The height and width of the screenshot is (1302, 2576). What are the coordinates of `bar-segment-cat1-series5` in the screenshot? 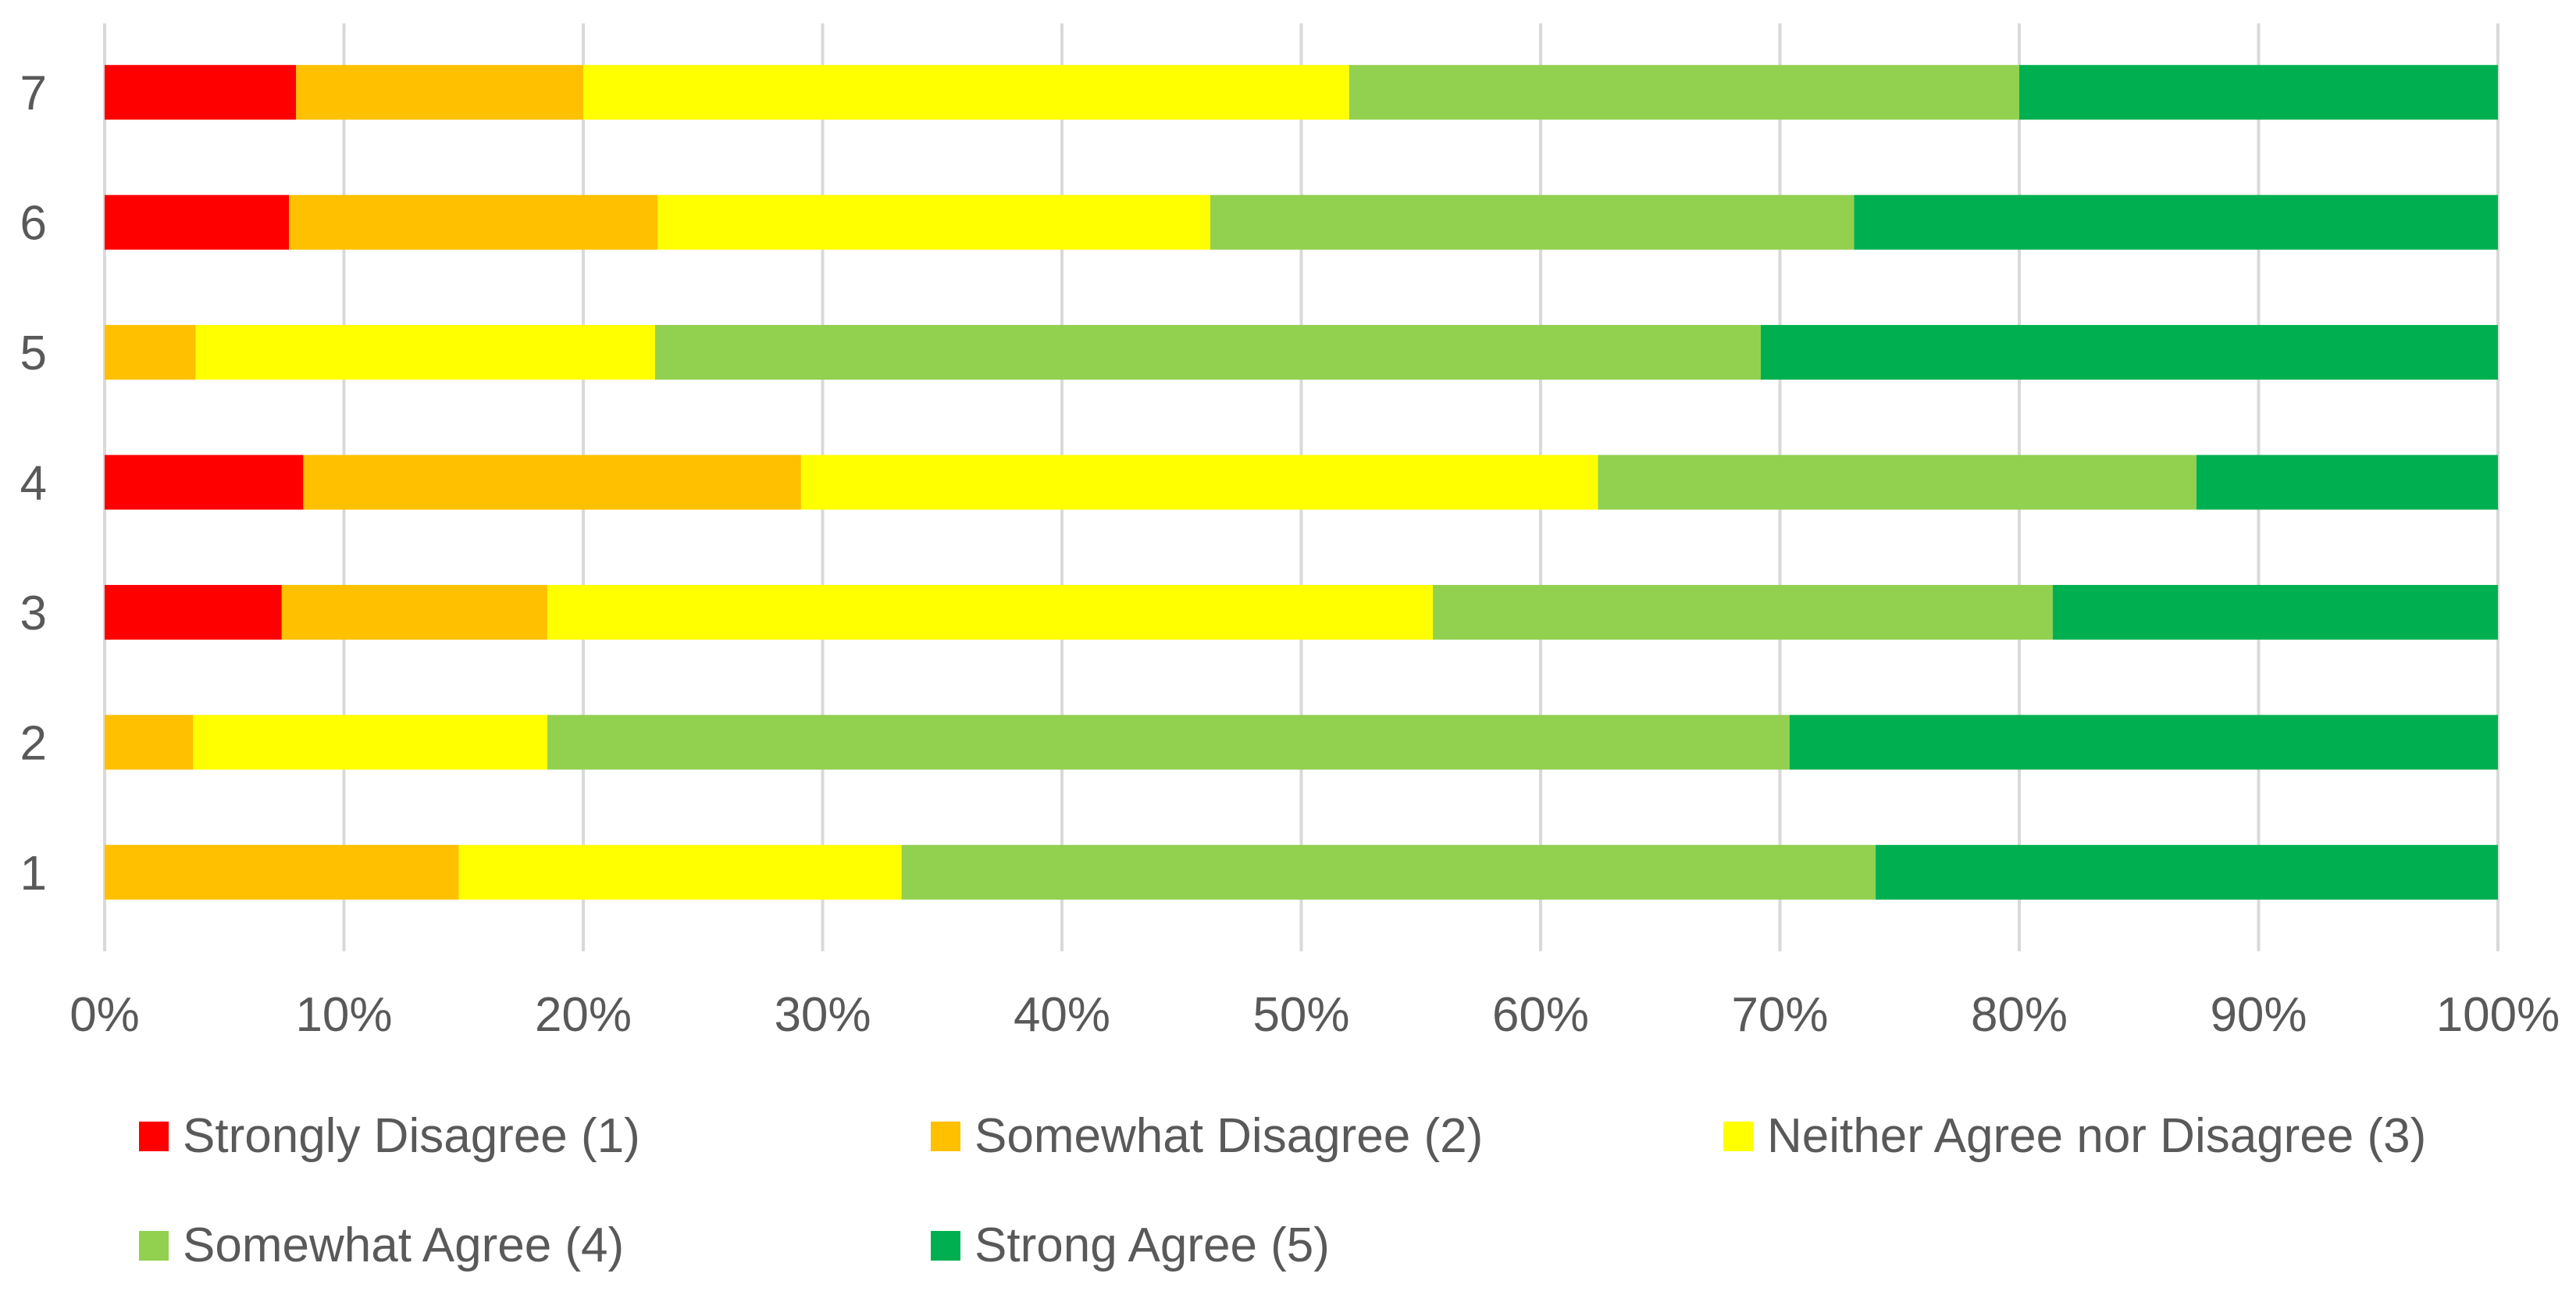 It's located at (2187, 872).